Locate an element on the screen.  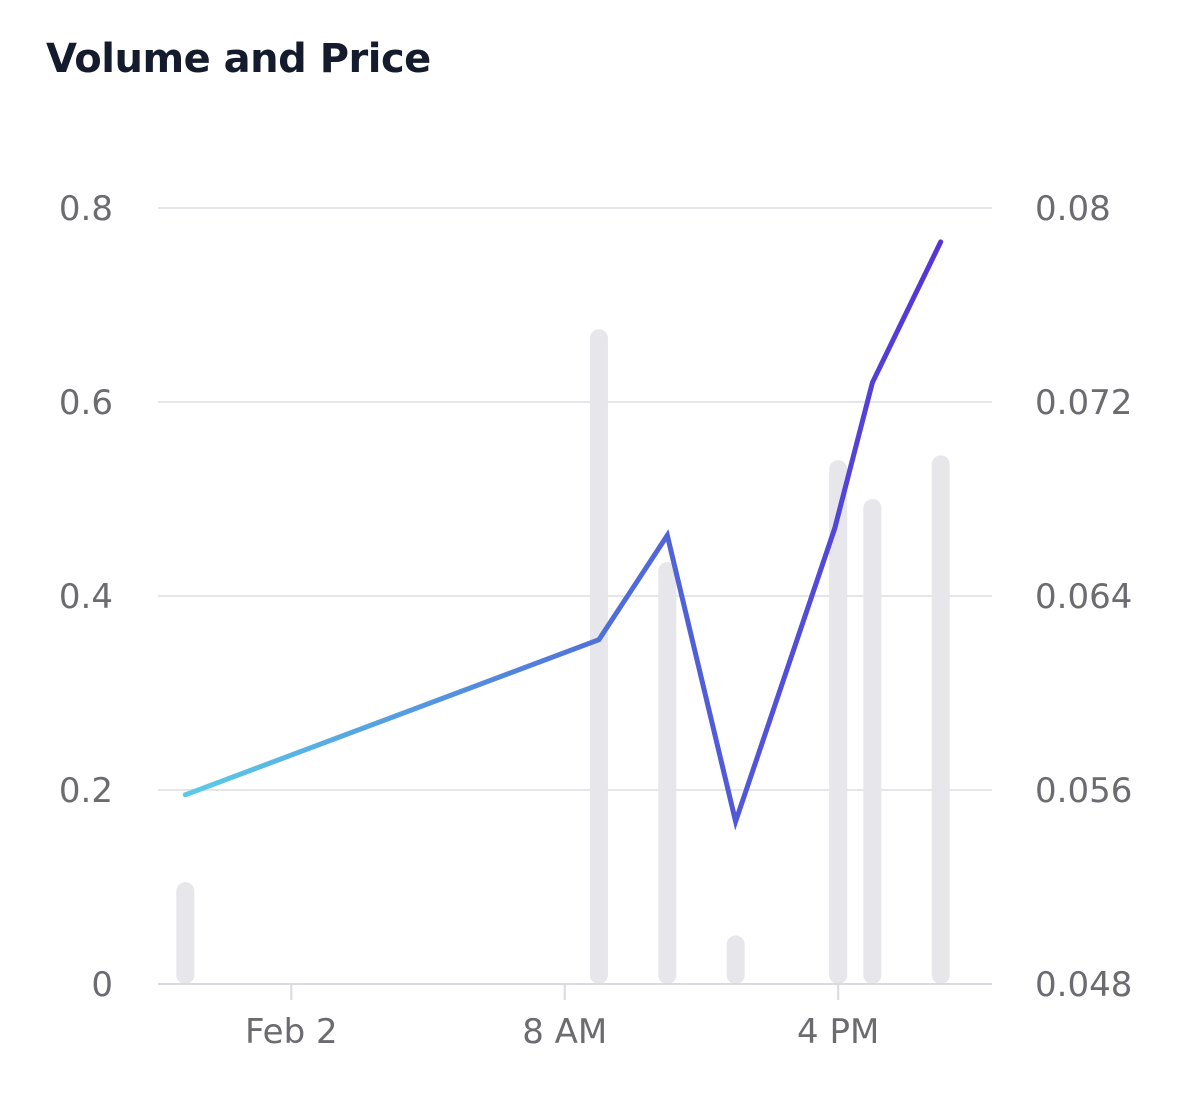
left-y-tick-label: 0.4 is located at coordinates (86, 597).